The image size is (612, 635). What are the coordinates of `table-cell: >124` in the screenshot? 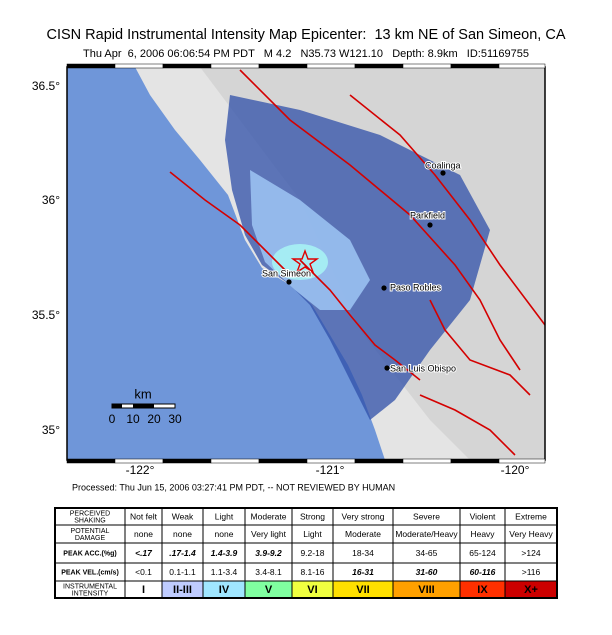 It's located at (530, 553).